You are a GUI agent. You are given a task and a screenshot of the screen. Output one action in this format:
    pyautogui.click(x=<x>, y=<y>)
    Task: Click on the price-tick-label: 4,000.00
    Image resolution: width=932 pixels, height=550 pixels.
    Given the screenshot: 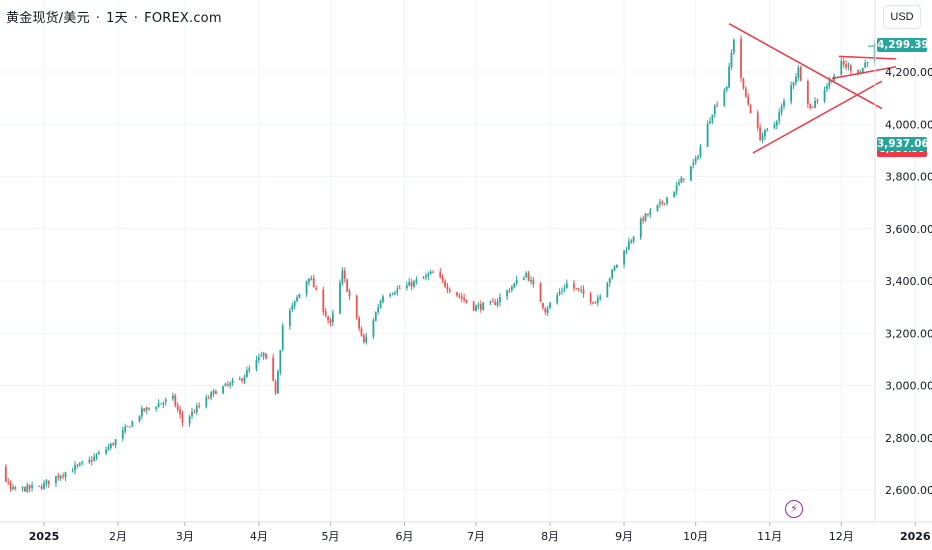 What is the action you would take?
    pyautogui.click(x=908, y=124)
    